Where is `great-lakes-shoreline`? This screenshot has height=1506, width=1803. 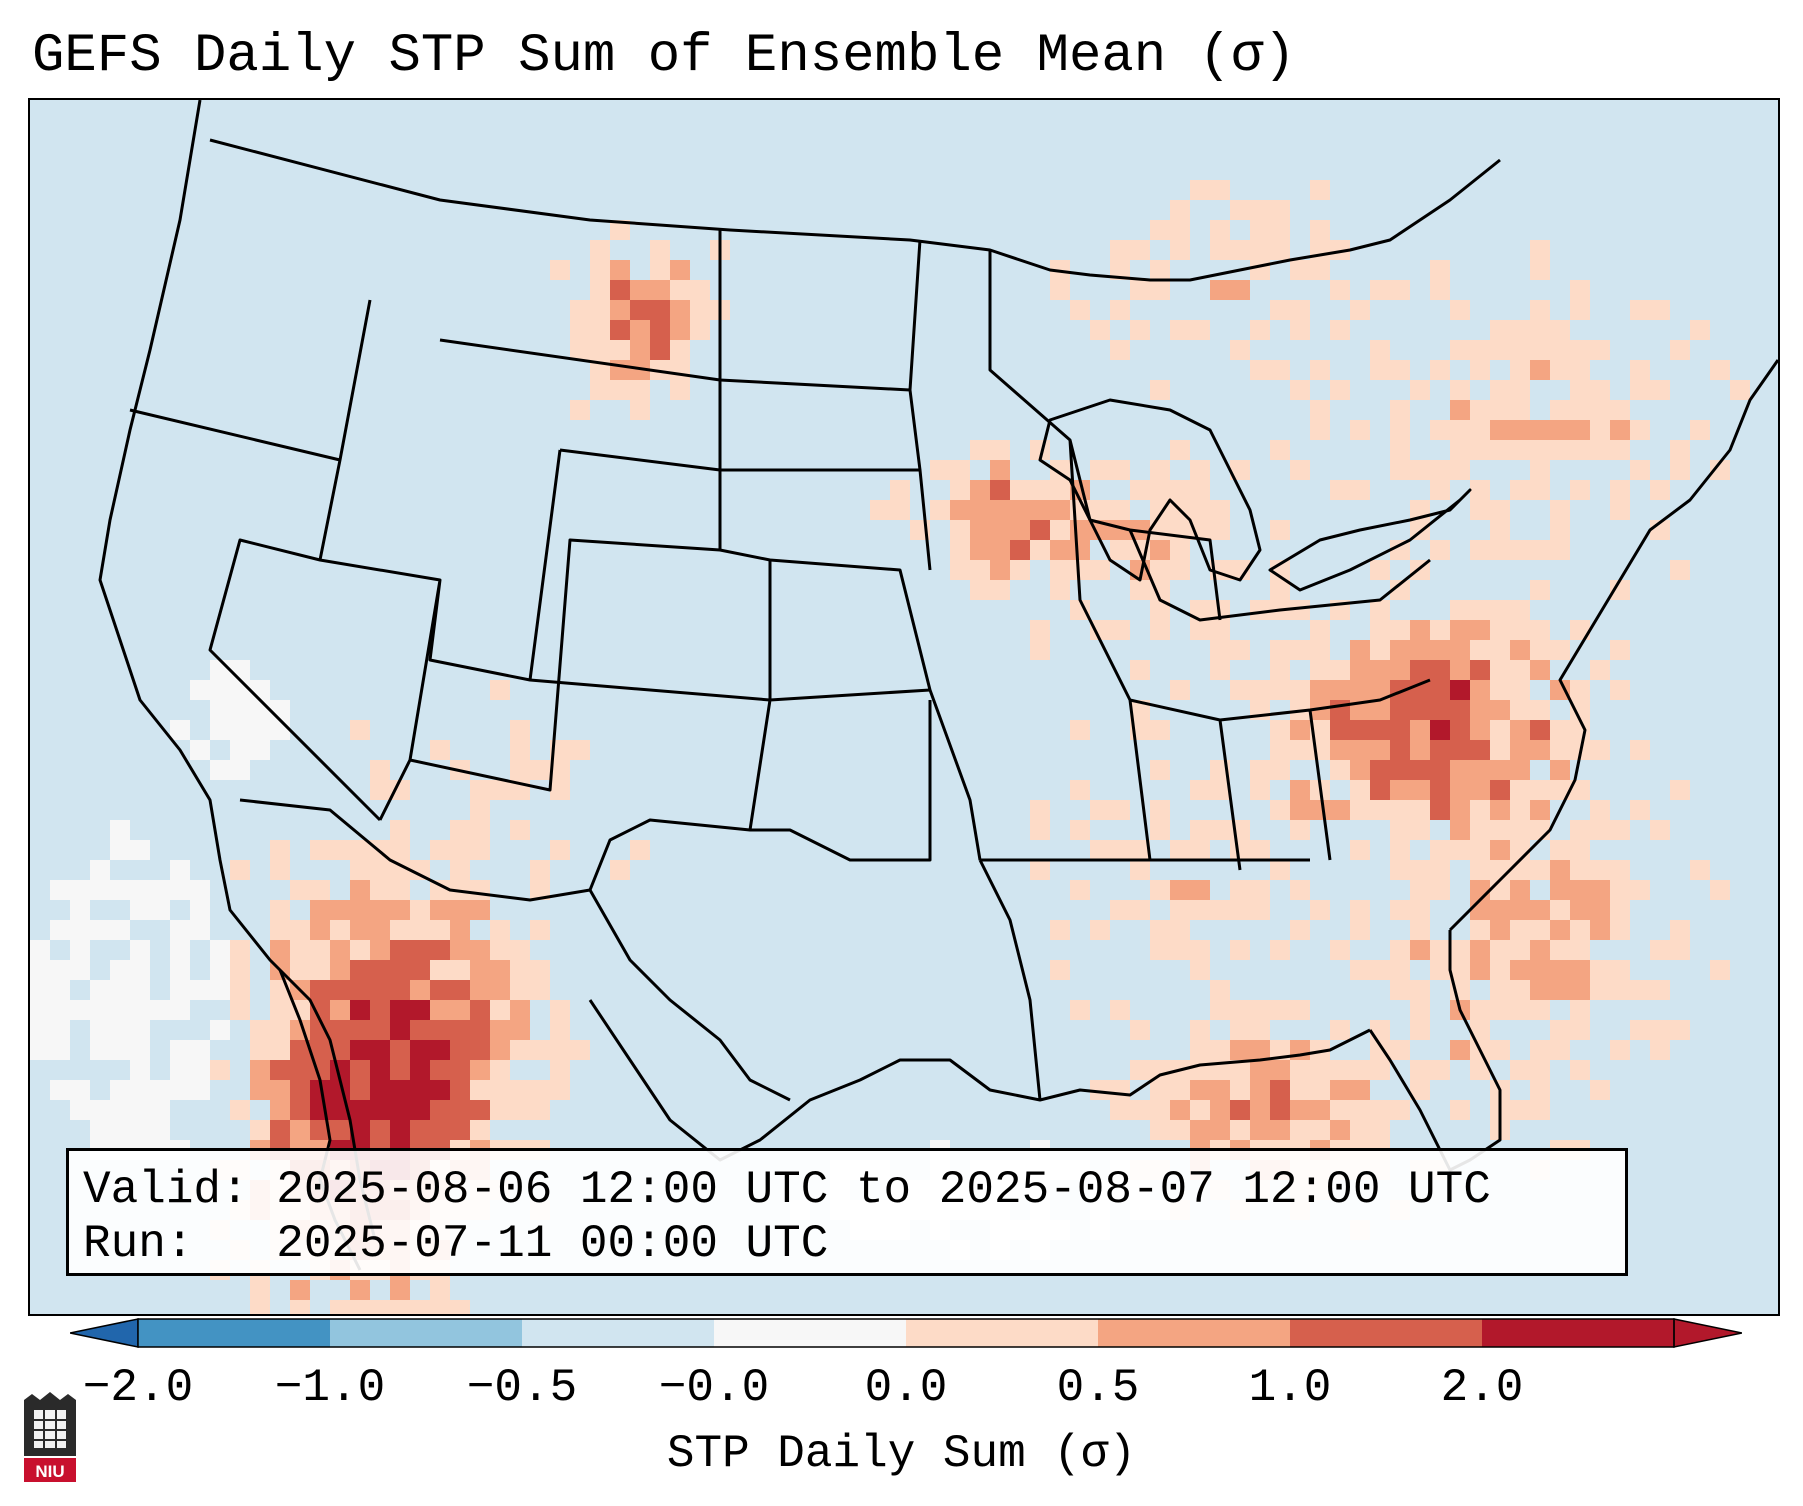 great-lakes-shoreline is located at coordinates (1150, 490).